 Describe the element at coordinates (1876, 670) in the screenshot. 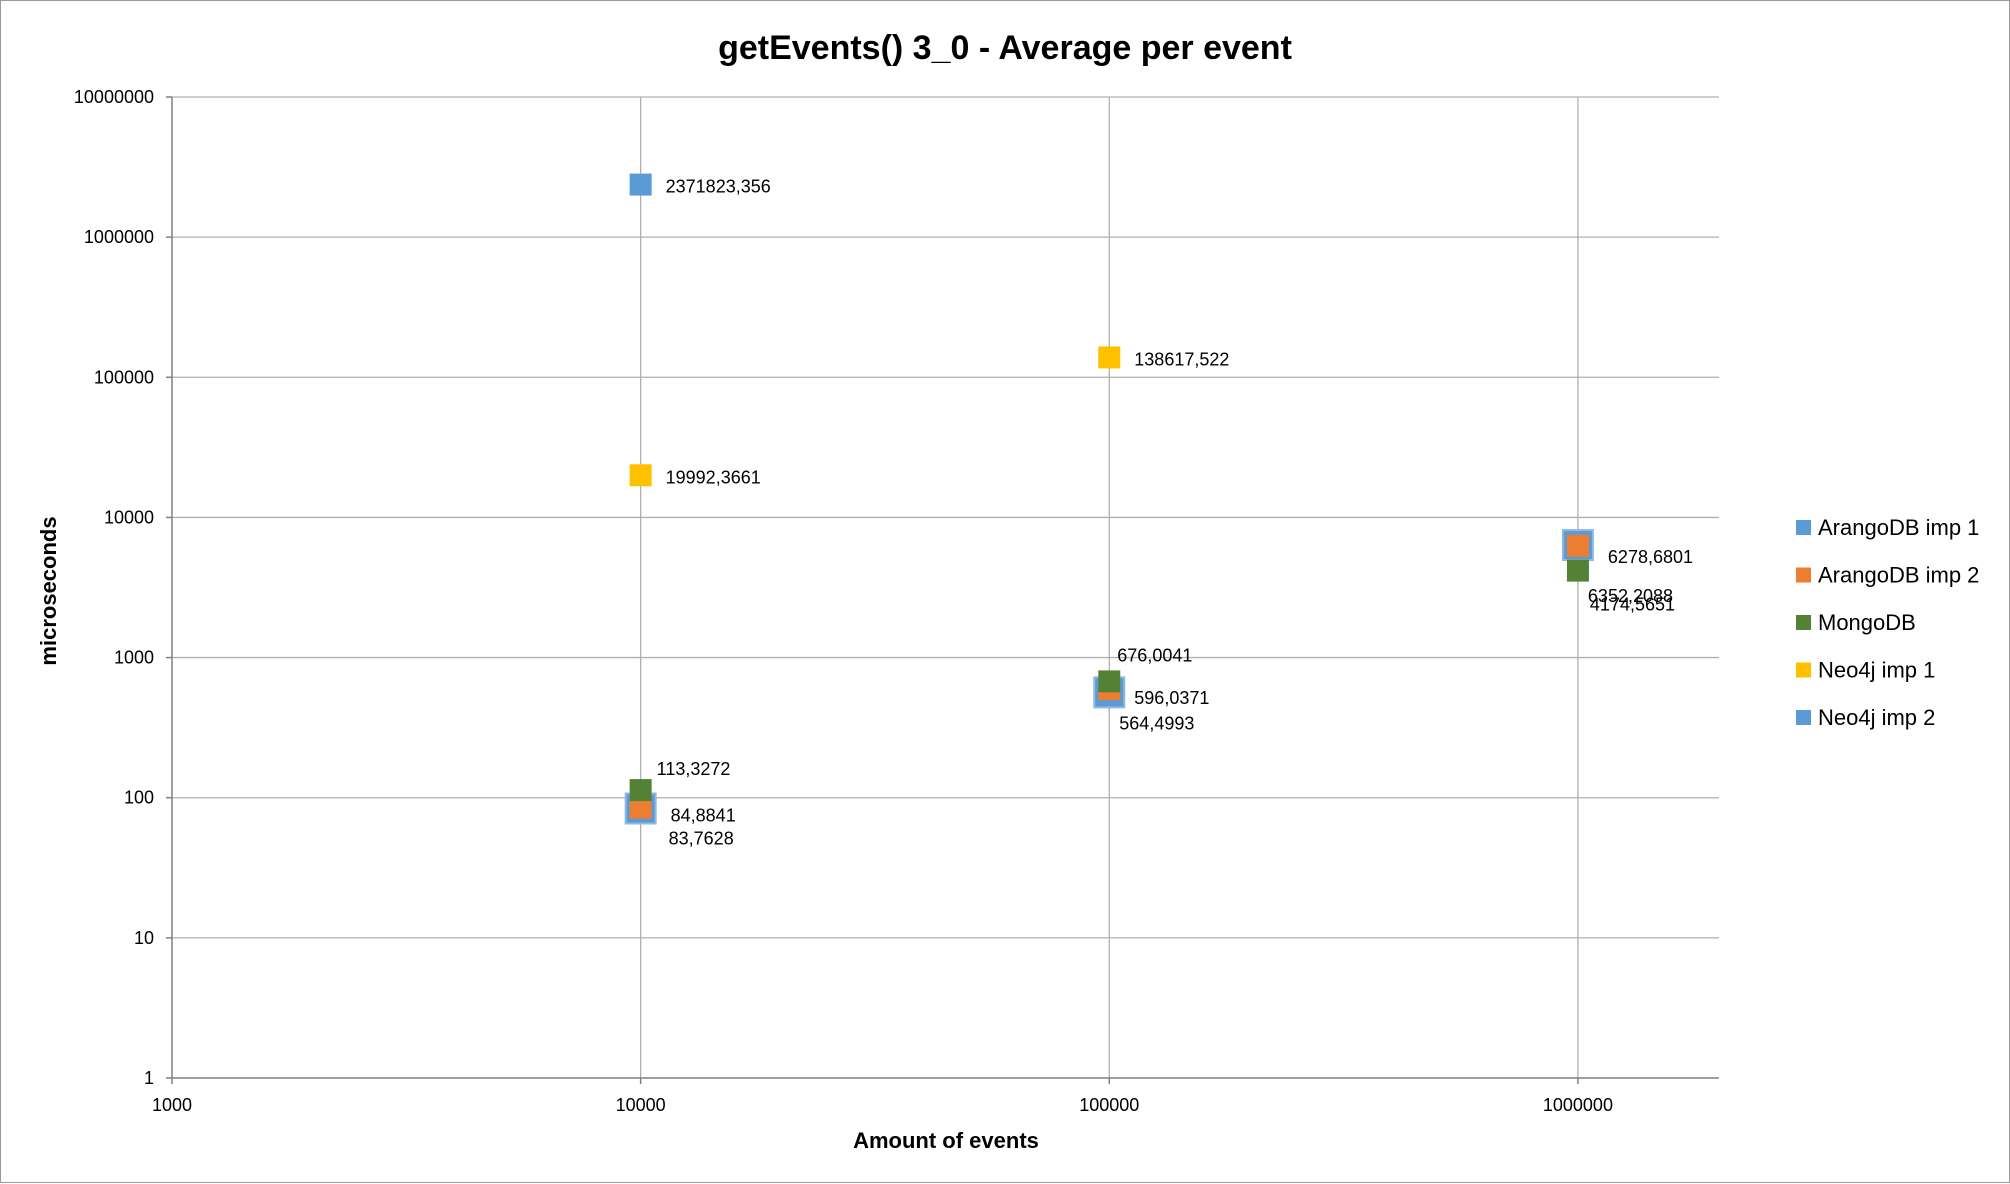

I see `legend-label: Neo4j imp 1` at that location.